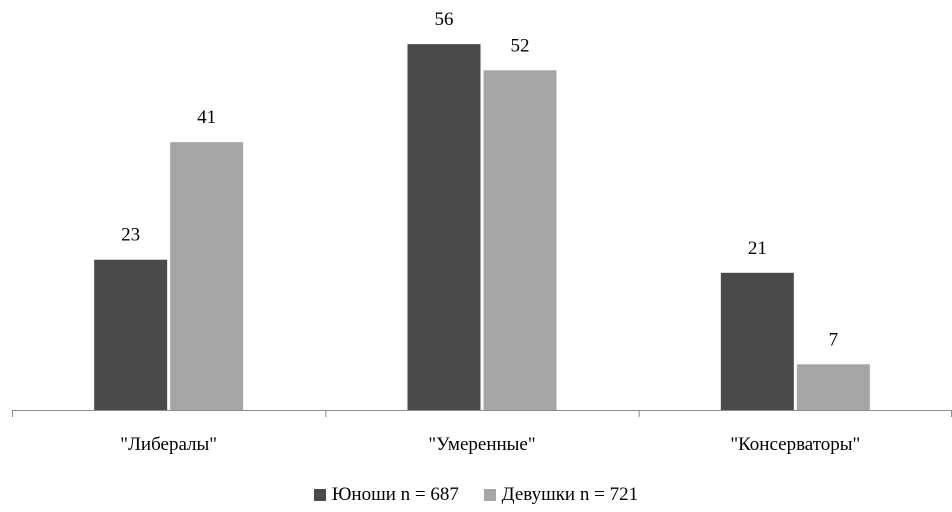 The height and width of the screenshot is (512, 952). Describe the element at coordinates (795, 444) in the screenshot. I see `category-label-3: "Консерваторы"` at that location.